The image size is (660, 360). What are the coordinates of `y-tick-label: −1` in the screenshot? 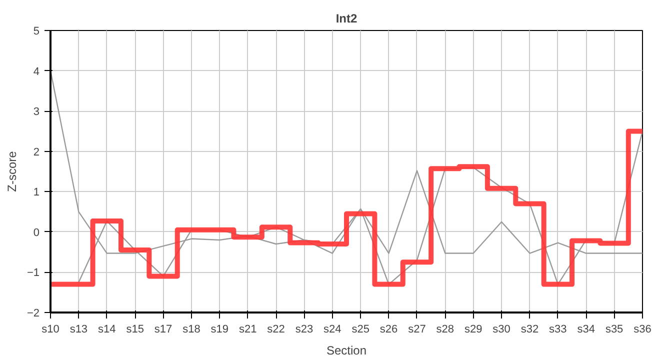 It's located at (33, 273).